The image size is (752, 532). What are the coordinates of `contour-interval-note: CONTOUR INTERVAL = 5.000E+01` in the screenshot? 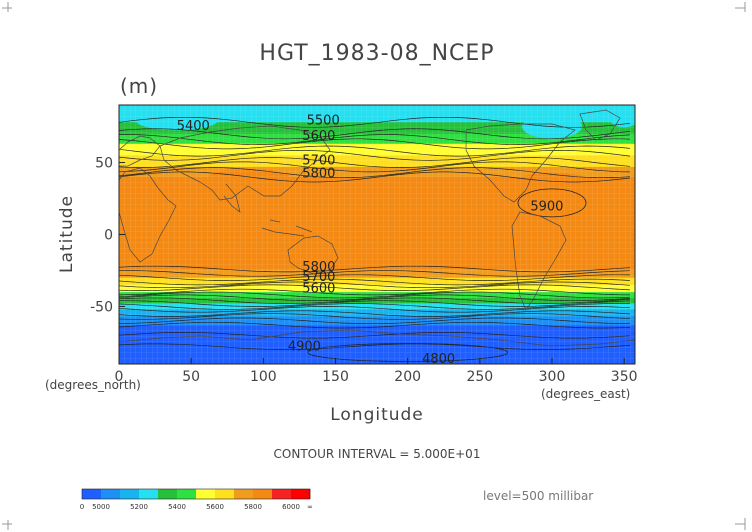 It's located at (377, 454).